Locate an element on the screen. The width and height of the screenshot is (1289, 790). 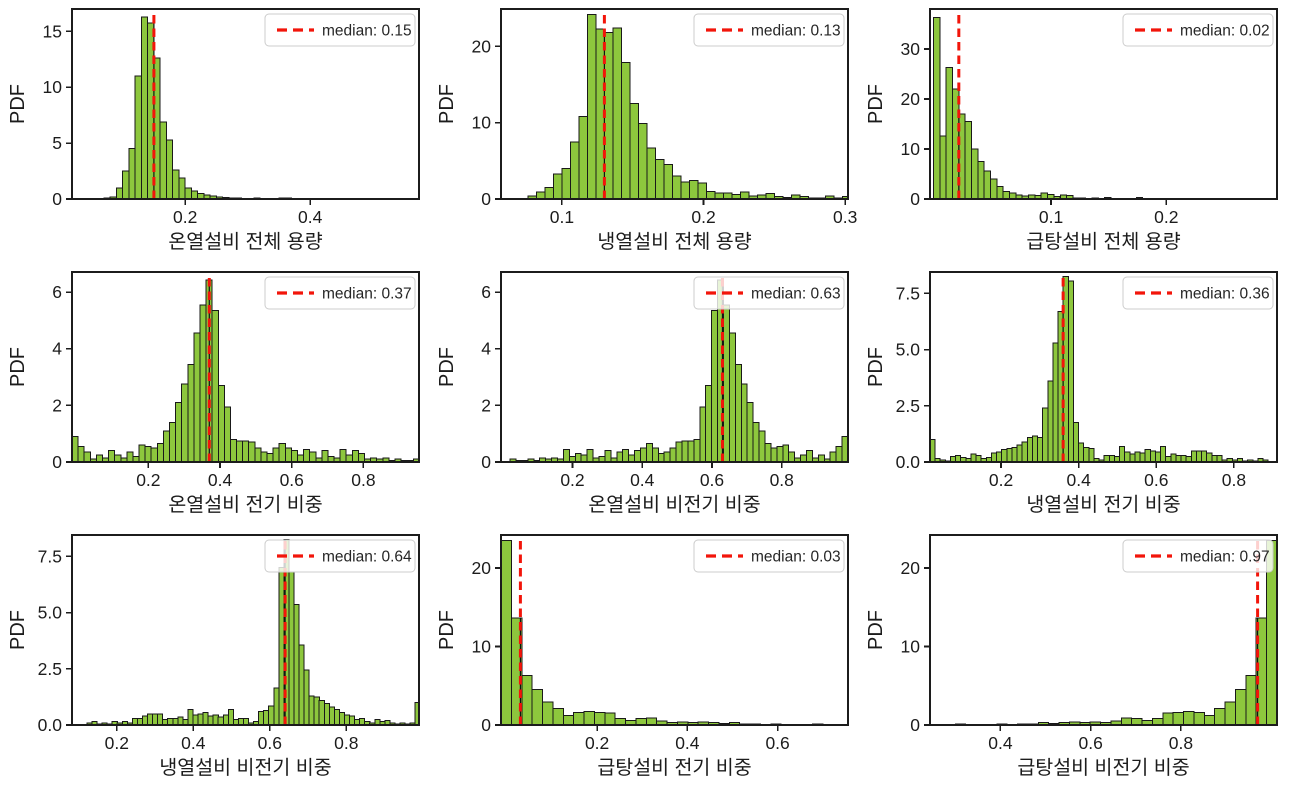
y-tick-label: 5.0 is located at coordinates (908, 350).